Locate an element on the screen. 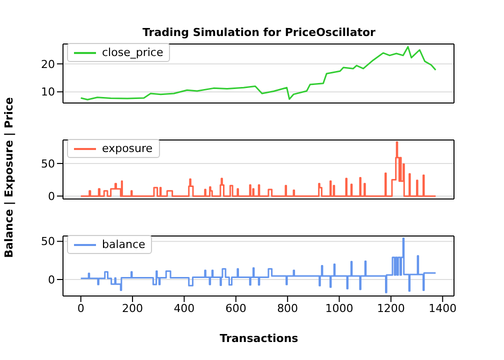 This screenshot has height=360, width=504. chart-title: Trading Simulation for PriceOscillator is located at coordinates (259, 32).